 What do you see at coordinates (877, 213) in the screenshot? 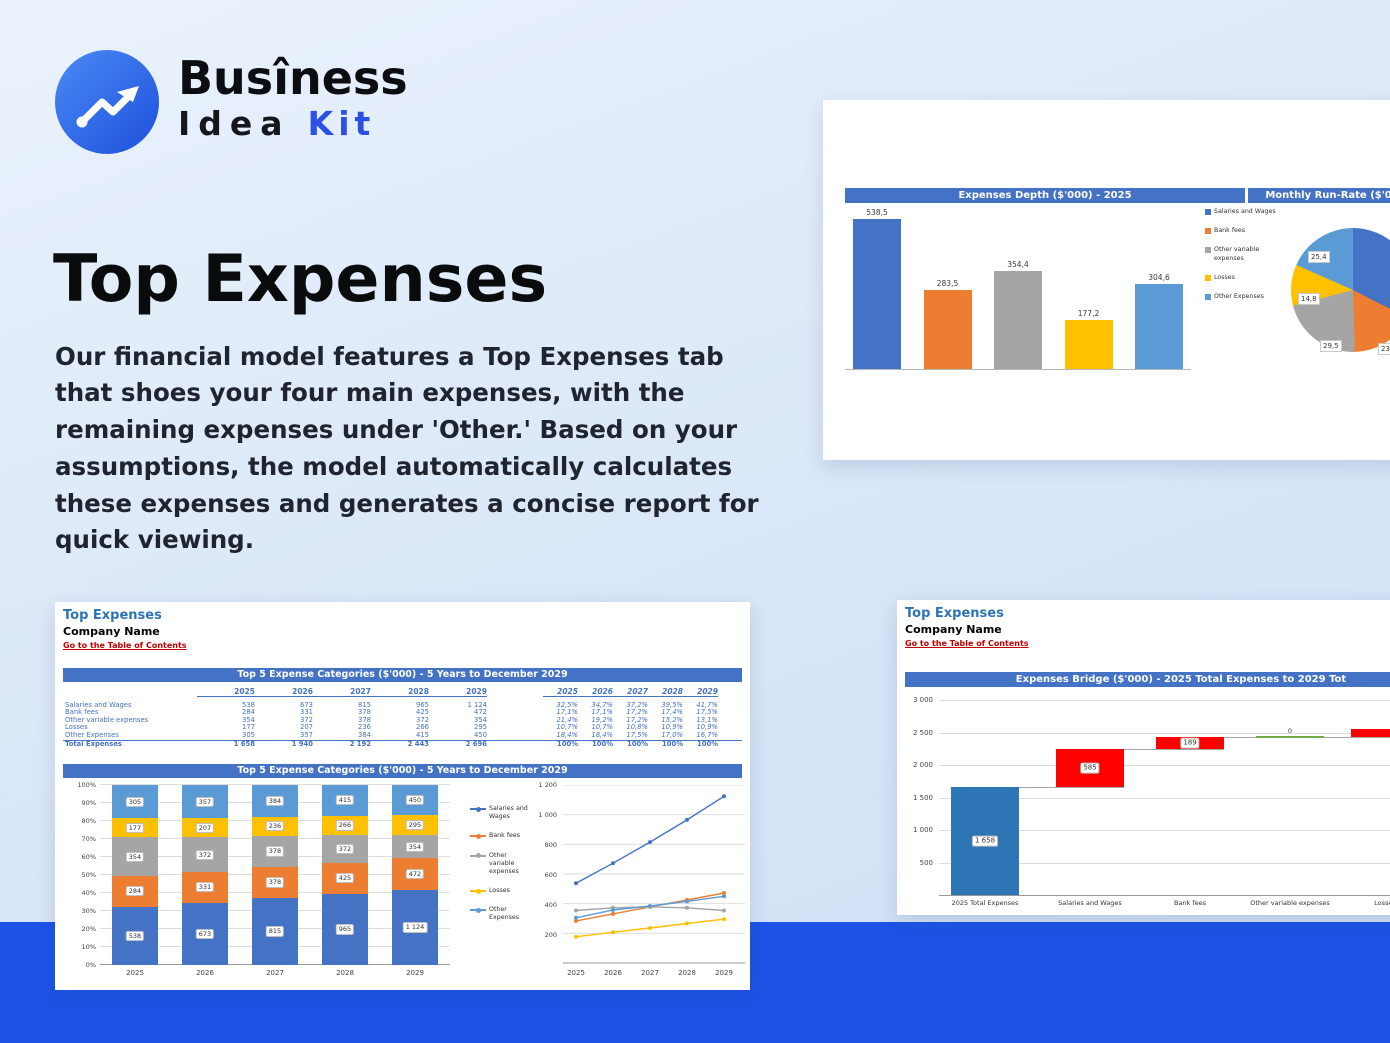
I see `bar-value-label: 538,5` at bounding box center [877, 213].